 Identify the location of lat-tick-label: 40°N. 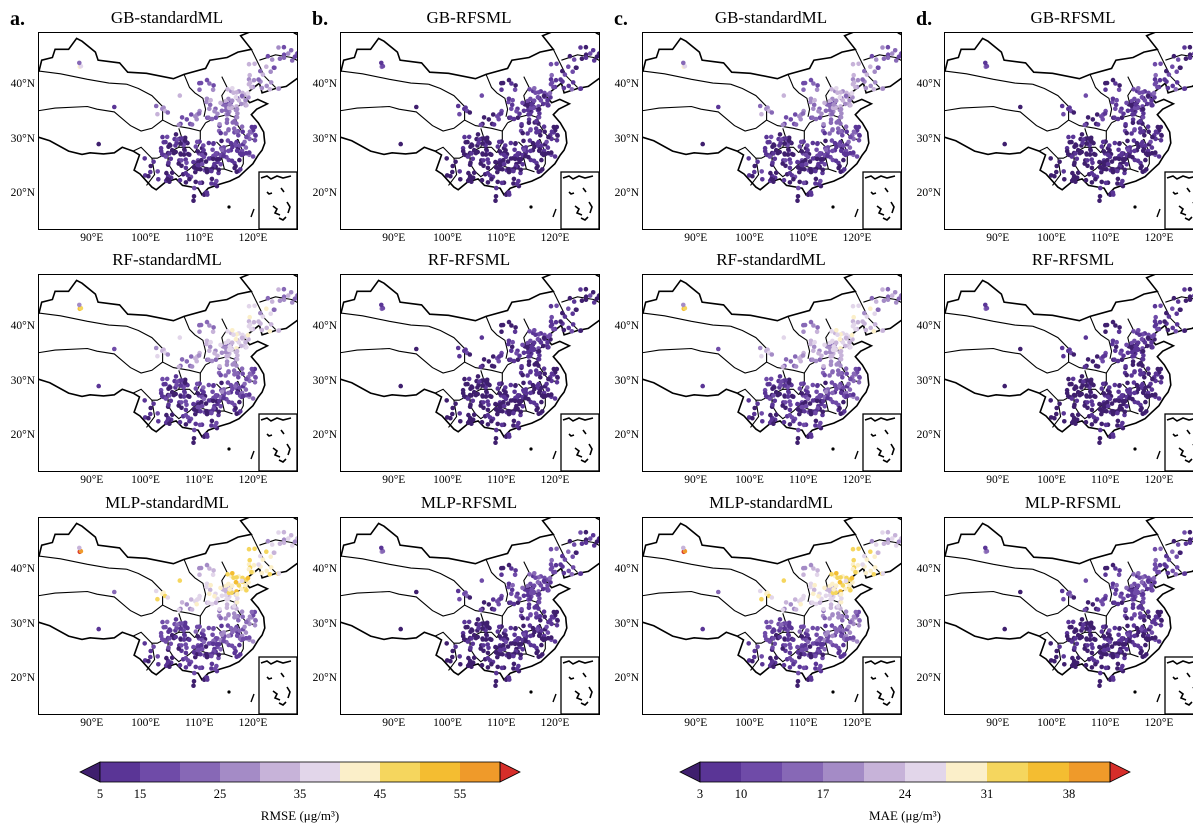
(928, 84).